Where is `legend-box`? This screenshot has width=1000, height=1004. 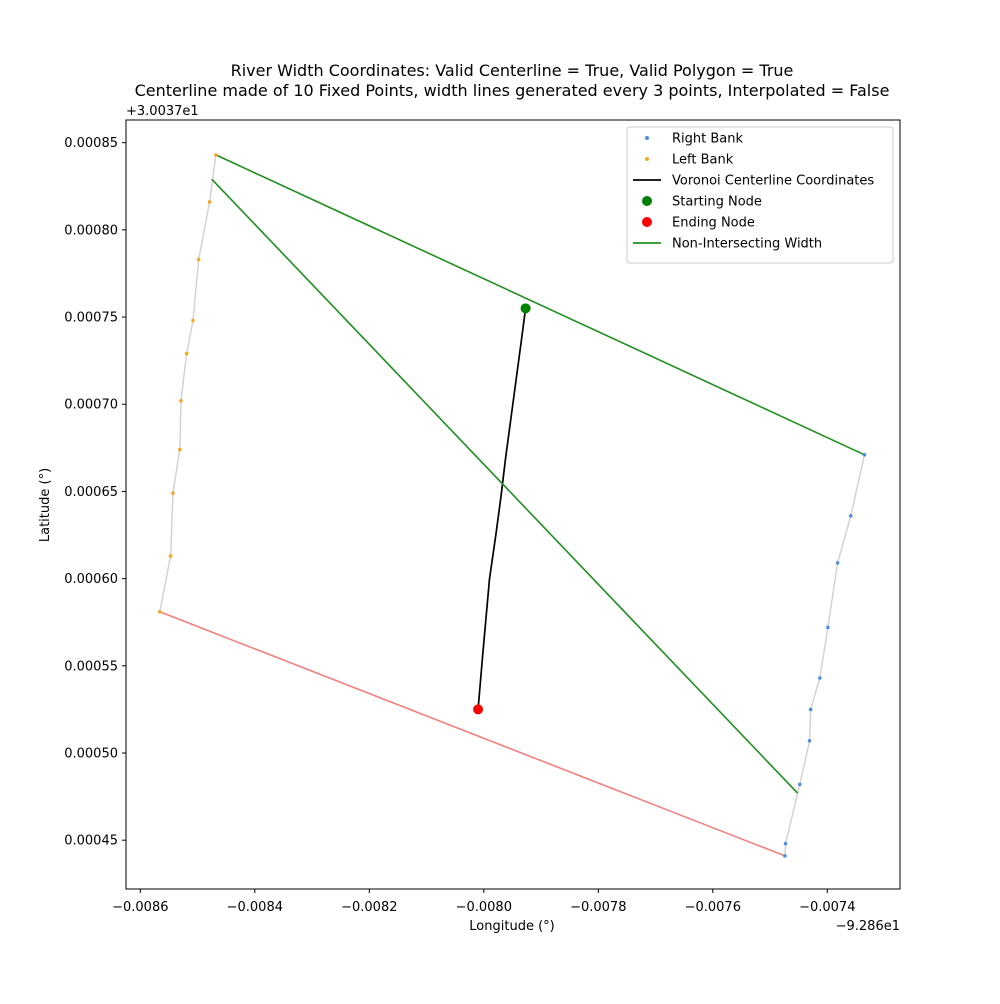 legend-box is located at coordinates (760, 195).